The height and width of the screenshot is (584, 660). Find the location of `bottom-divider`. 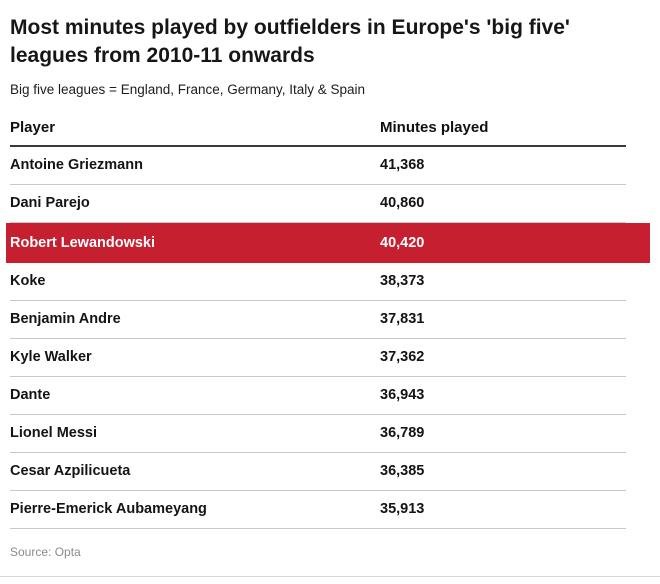

bottom-divider is located at coordinates (330, 576).